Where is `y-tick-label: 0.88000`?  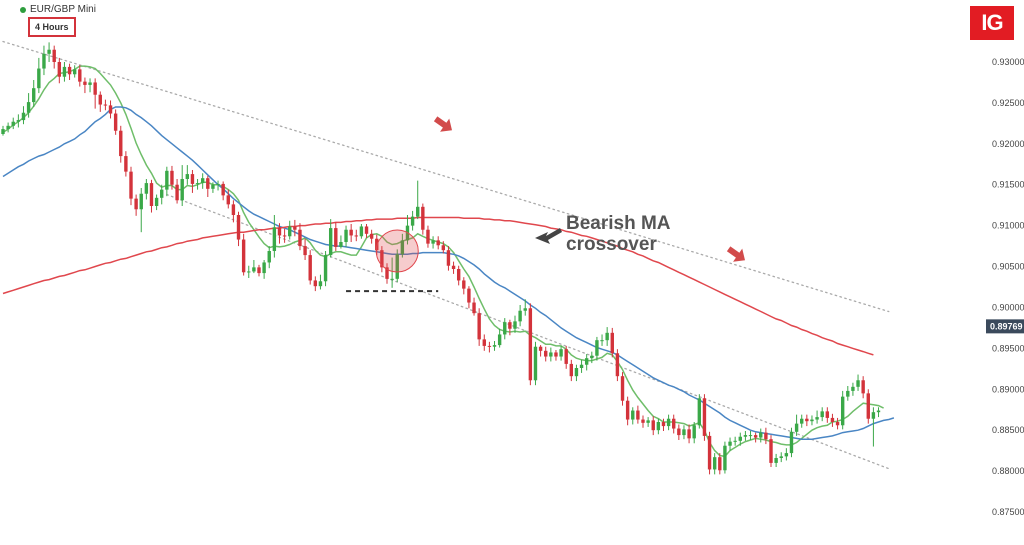
y-tick-label: 0.88000 is located at coordinates (1008, 471).